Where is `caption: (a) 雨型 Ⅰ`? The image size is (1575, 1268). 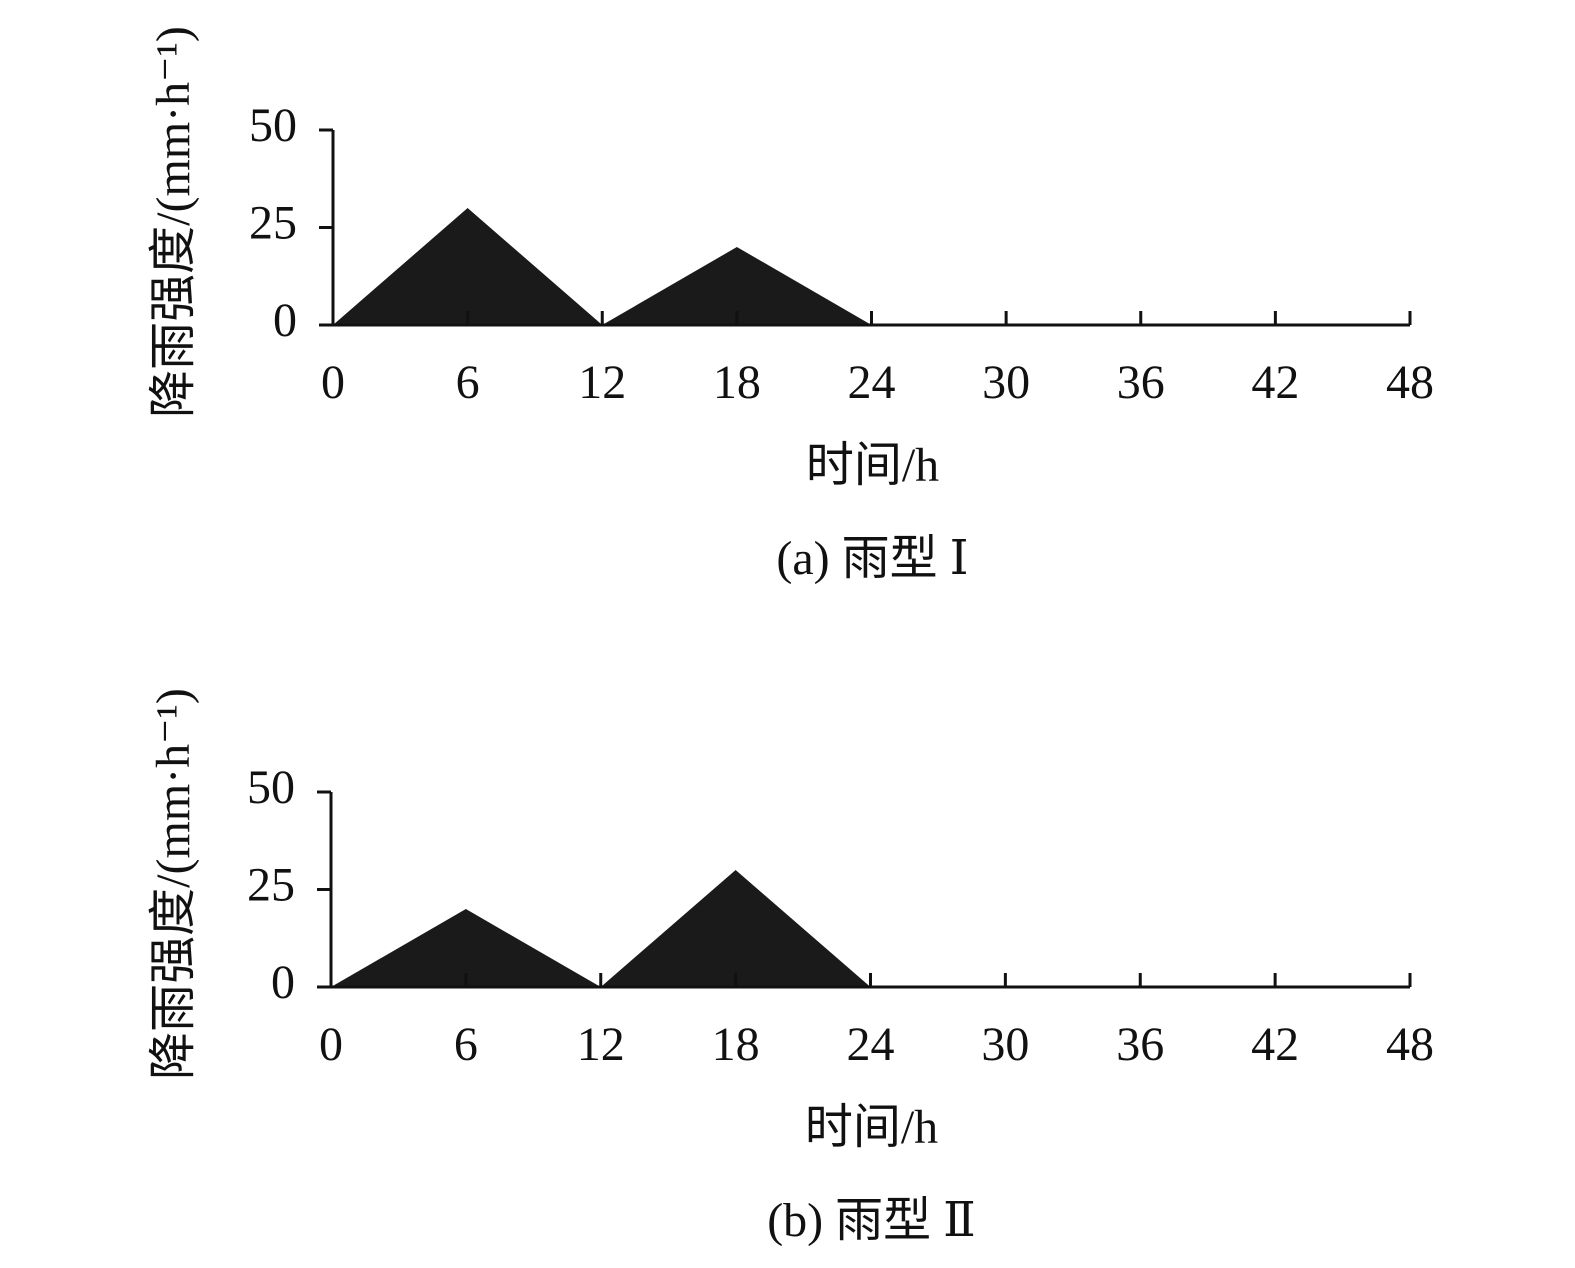 caption: (a) 雨型 Ⅰ is located at coordinates (872, 558).